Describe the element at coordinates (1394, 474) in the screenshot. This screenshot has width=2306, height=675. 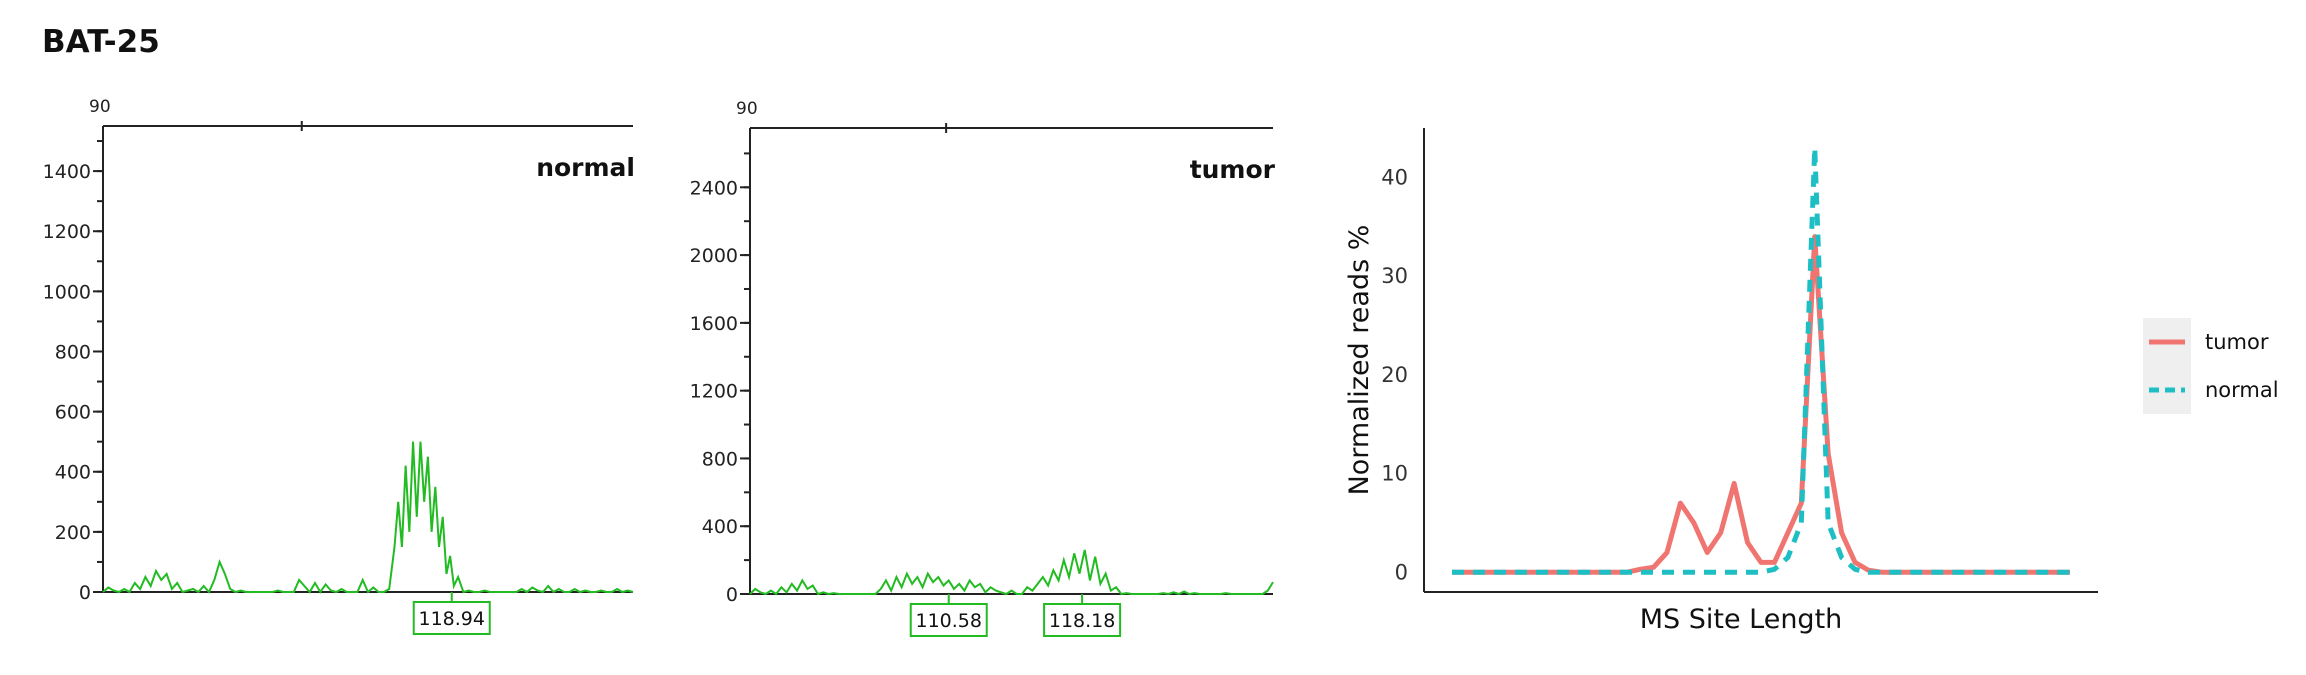
I see `y-tick-label: 10` at that location.